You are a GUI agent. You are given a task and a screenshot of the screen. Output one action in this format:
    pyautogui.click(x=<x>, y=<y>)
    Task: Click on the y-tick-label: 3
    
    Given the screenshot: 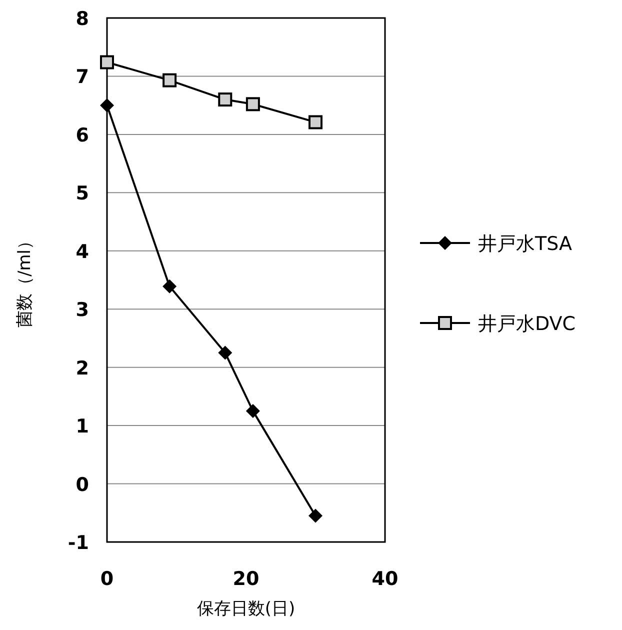 What is the action you would take?
    pyautogui.click(x=82, y=310)
    